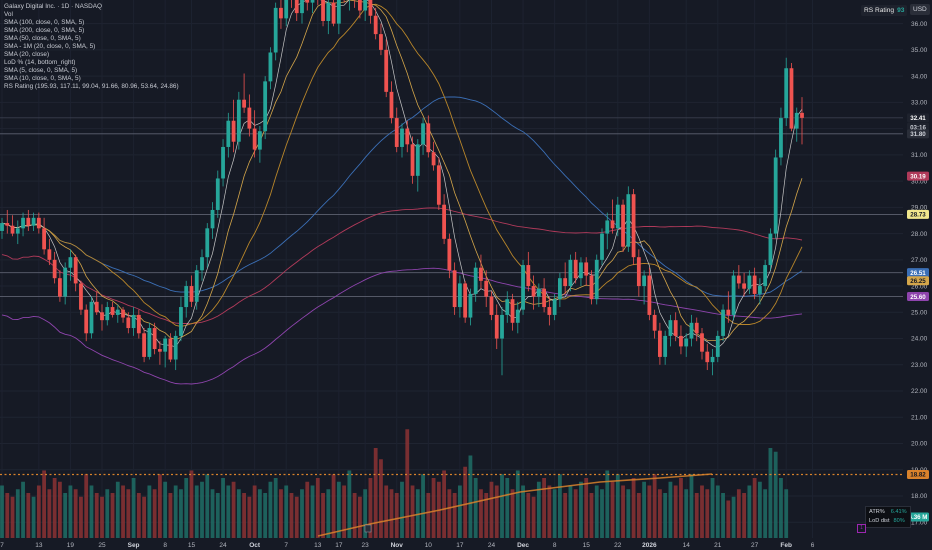 Image resolution: width=932 pixels, height=550 pixels. Describe the element at coordinates (786, 545) in the screenshot. I see `x-tick-label: Feb` at that location.